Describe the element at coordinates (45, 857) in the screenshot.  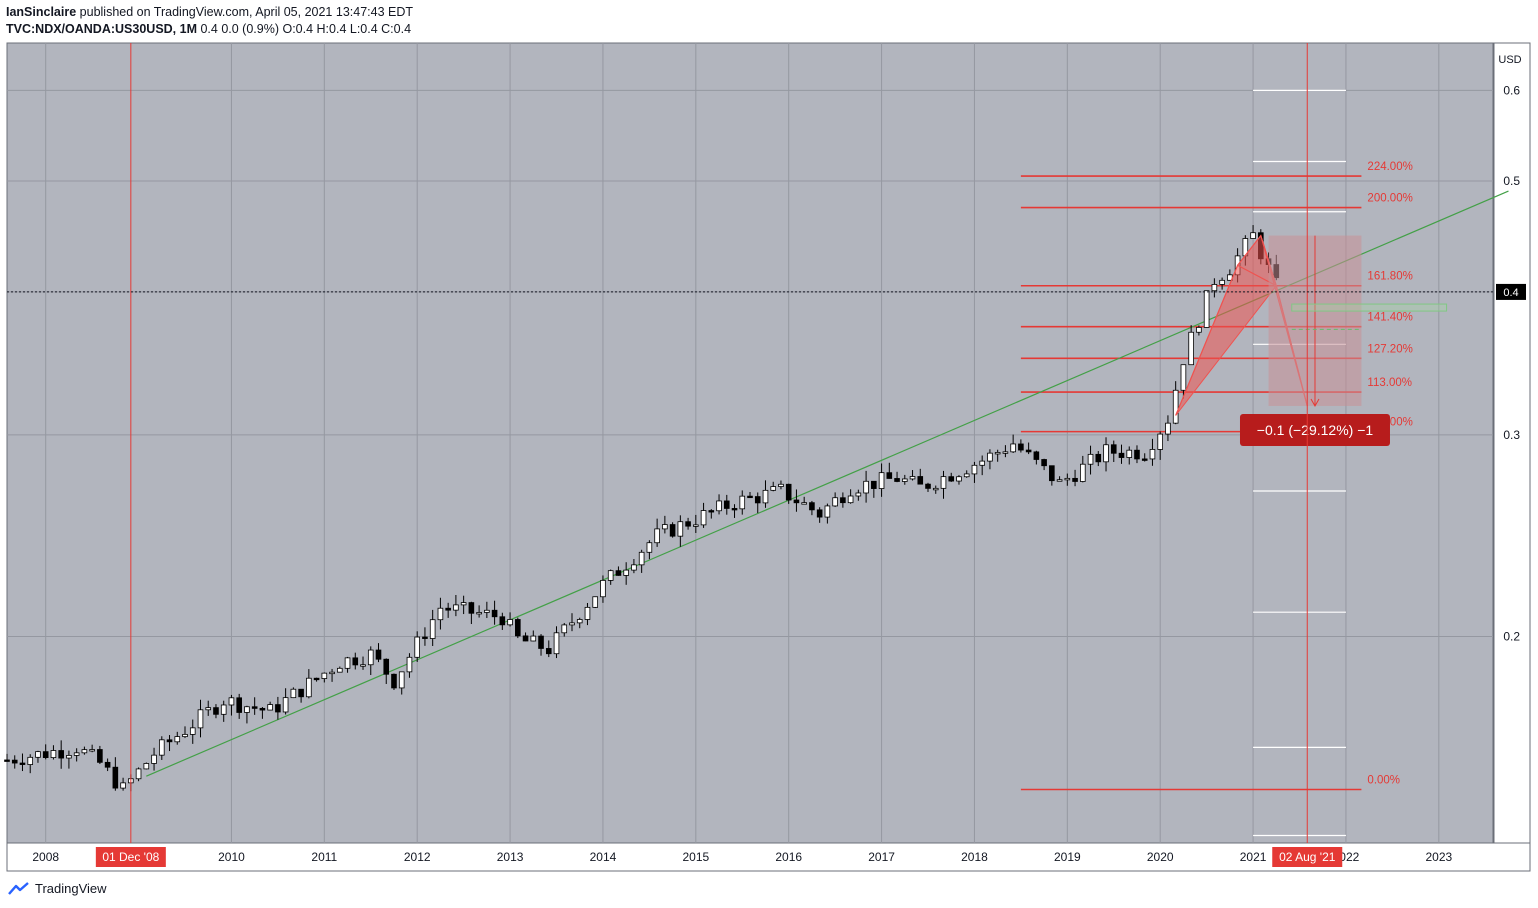
I see `x-tick-label: 2008` at that location.